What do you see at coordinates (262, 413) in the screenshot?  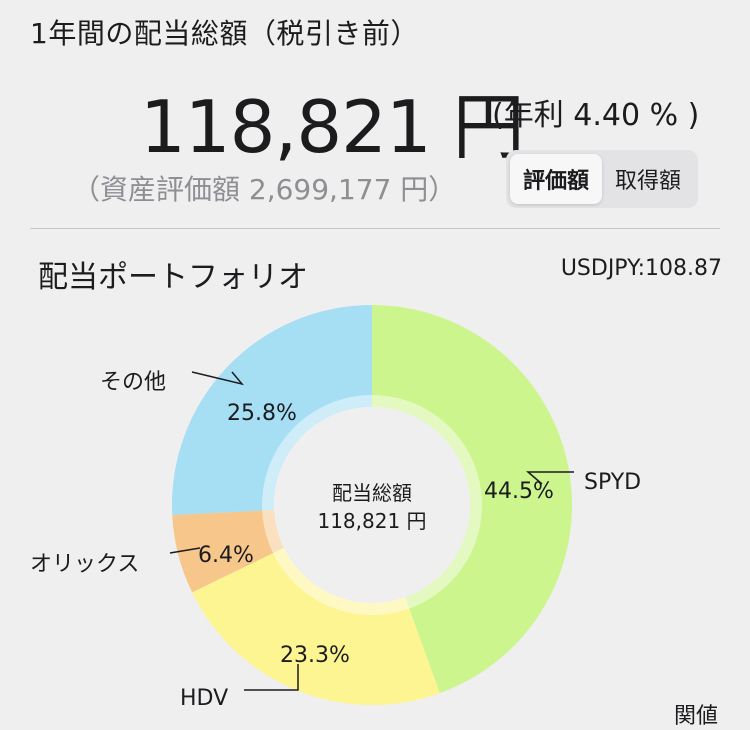 I see `slice-percent-label-3: 25.8%` at bounding box center [262, 413].